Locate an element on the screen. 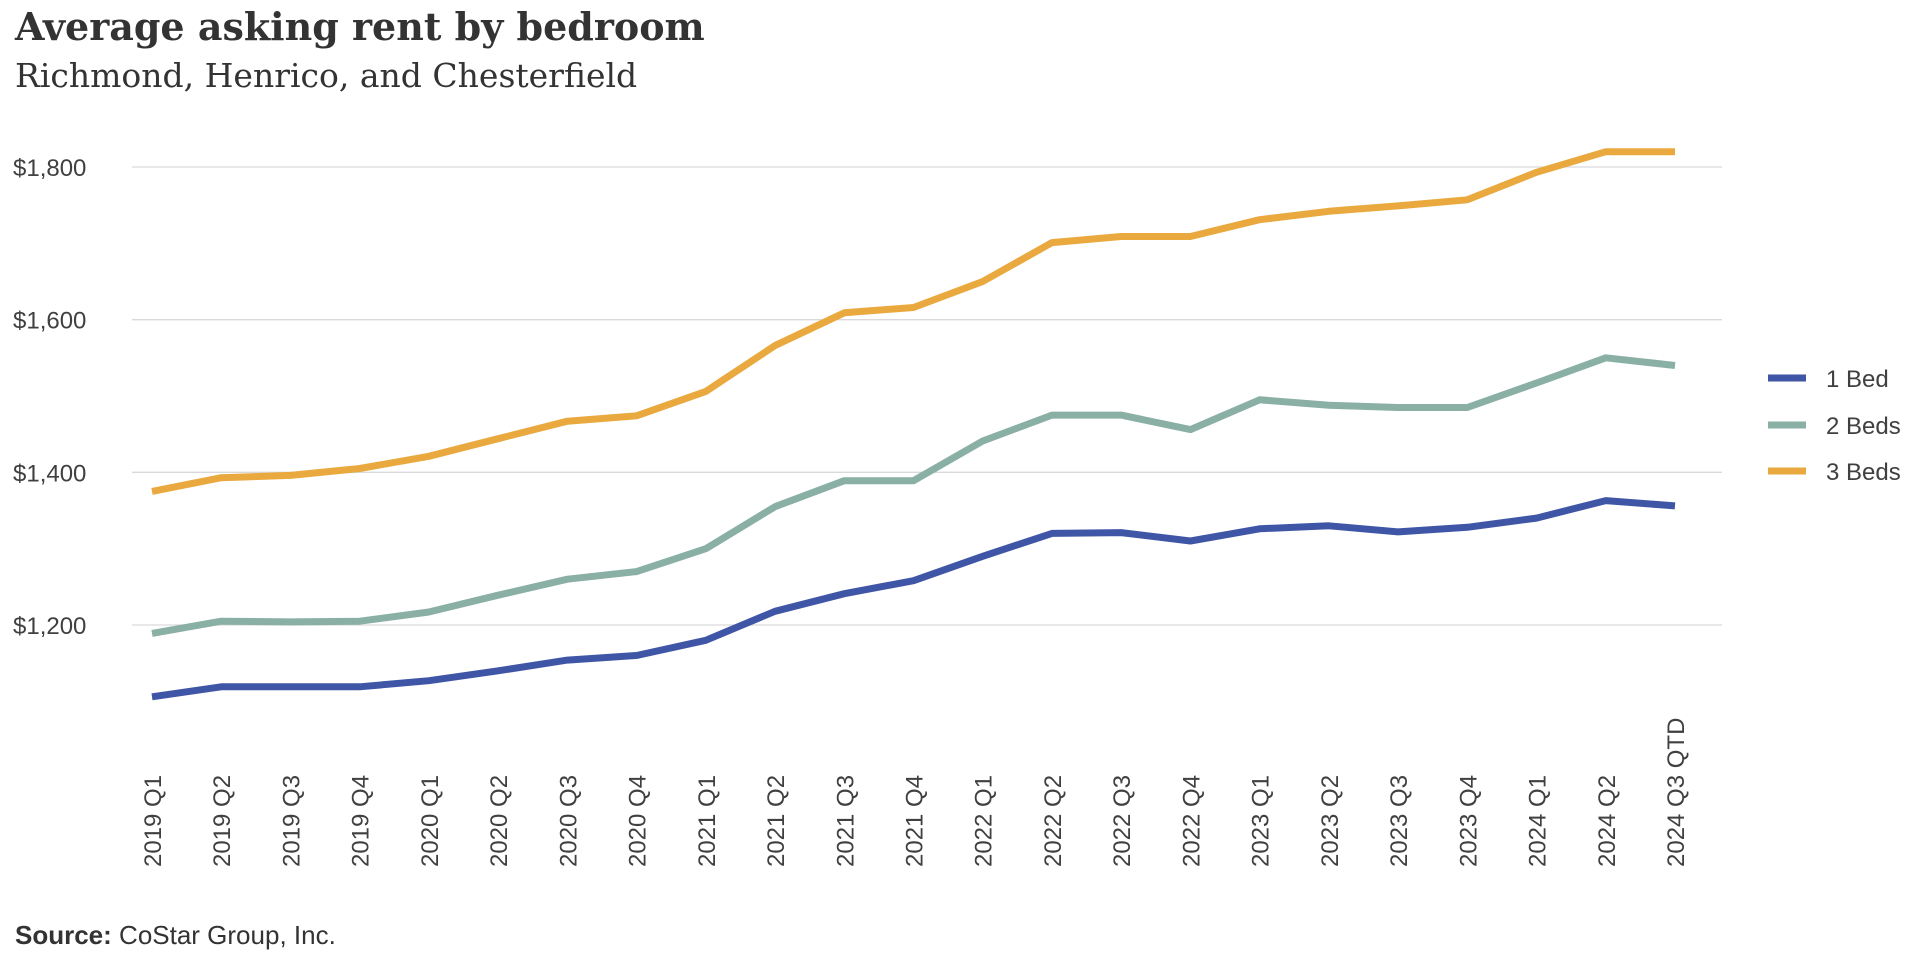 Image resolution: width=1920 pixels, height=960 pixels. y-tick-label: $1,200 is located at coordinates (49, 626).